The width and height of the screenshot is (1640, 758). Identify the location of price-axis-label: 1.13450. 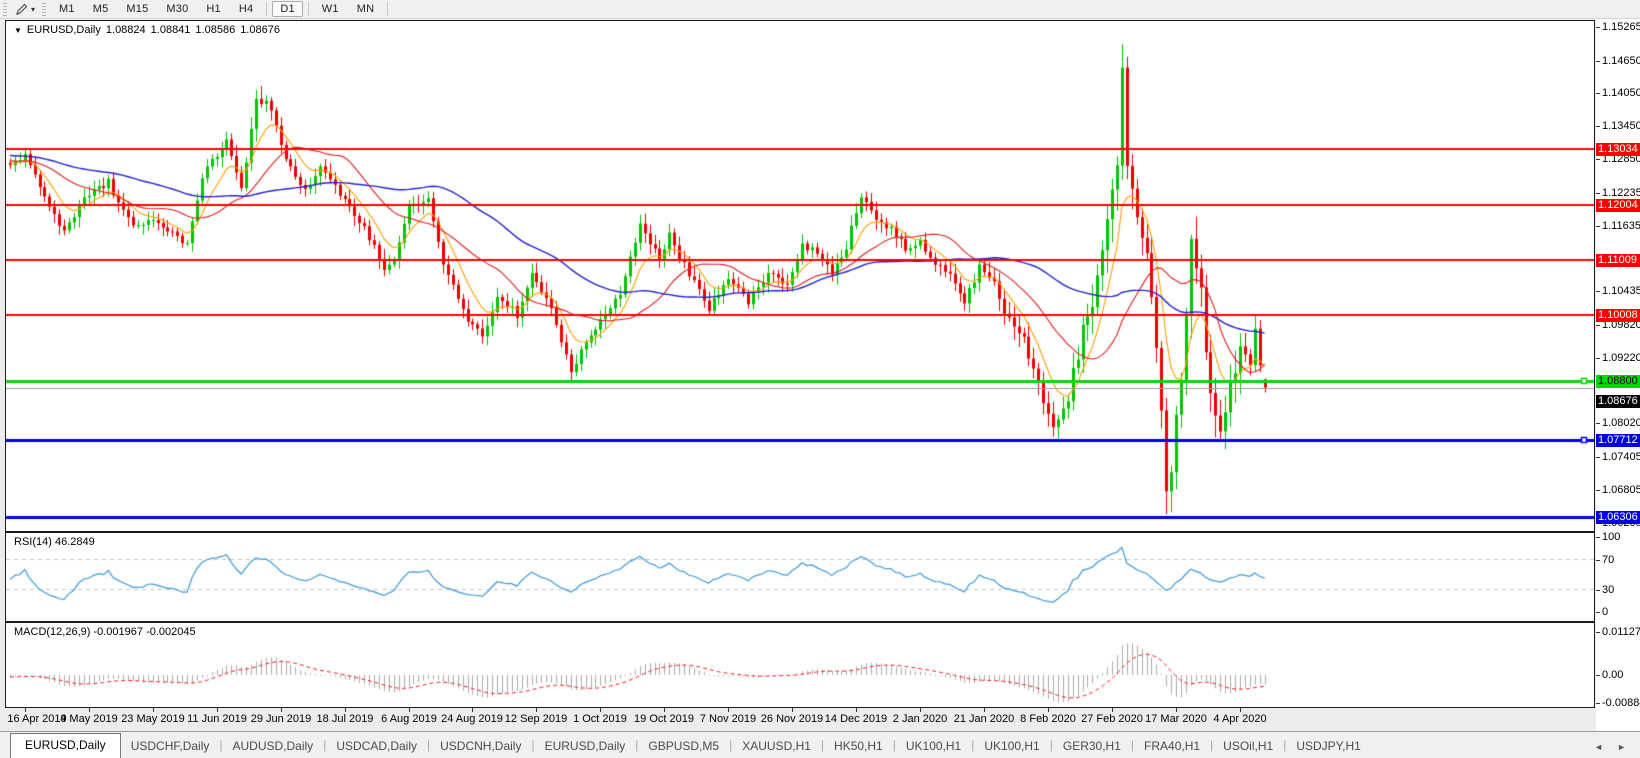
(1621, 126).